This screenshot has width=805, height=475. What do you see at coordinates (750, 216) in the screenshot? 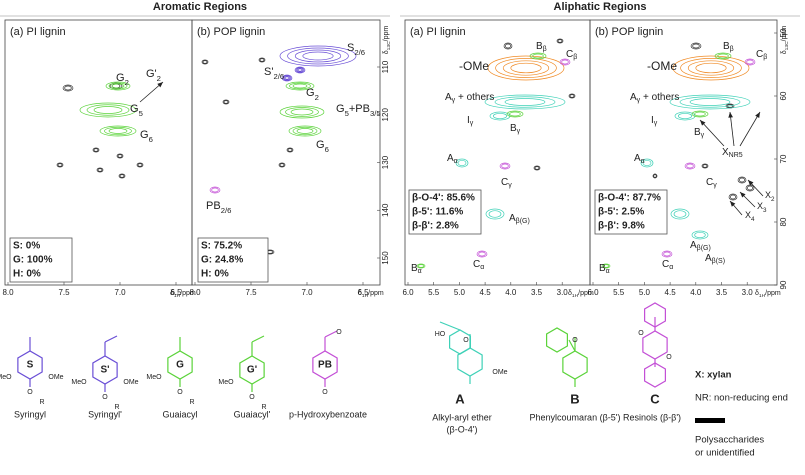
I see `peak-label: X4` at bounding box center [750, 216].